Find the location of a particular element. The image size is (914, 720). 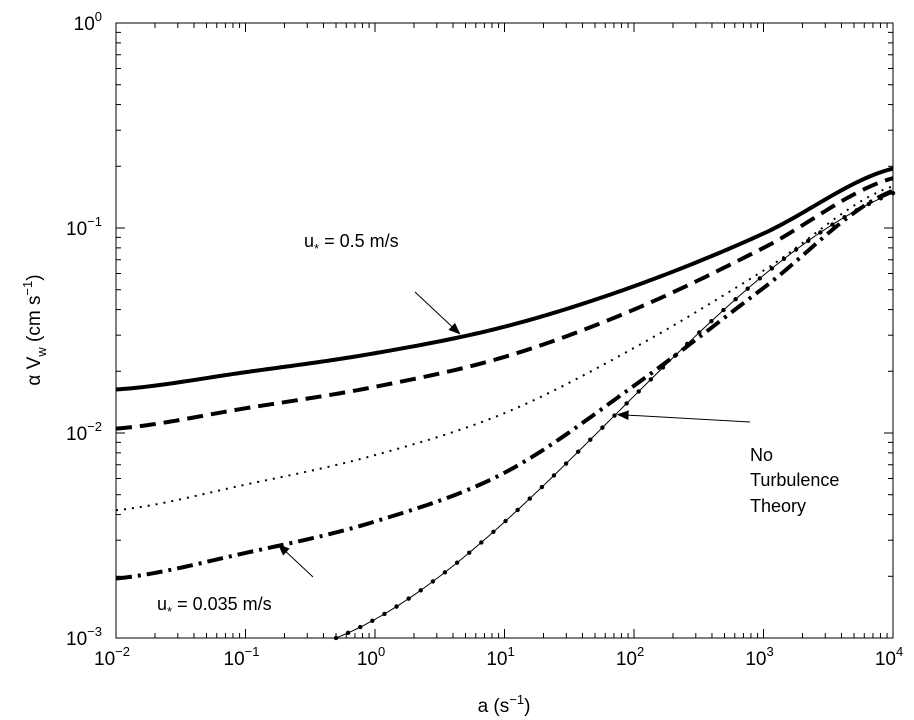

x-tick-label: 10⁴ is located at coordinates (889, 657).